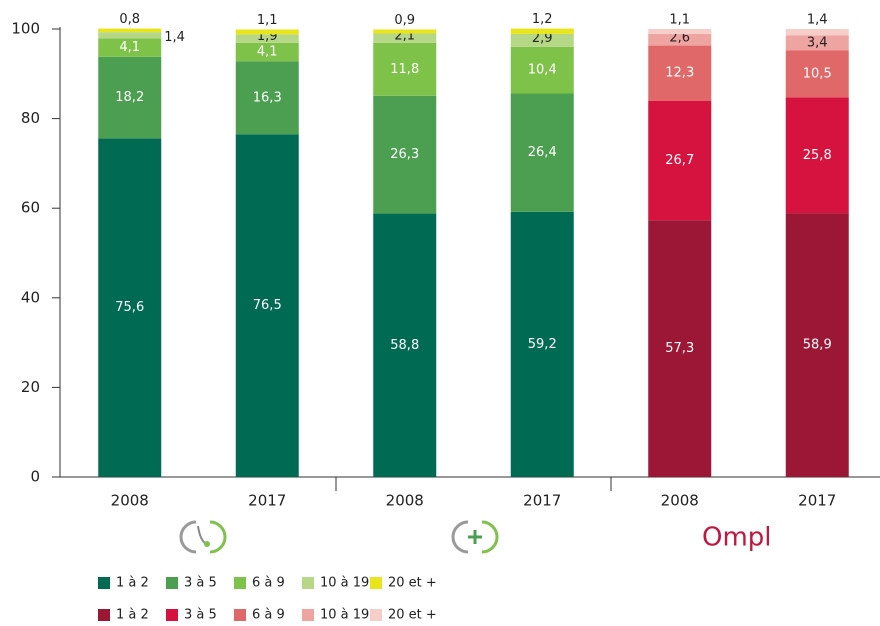  I want to click on value-label: 26,3, so click(404, 154).